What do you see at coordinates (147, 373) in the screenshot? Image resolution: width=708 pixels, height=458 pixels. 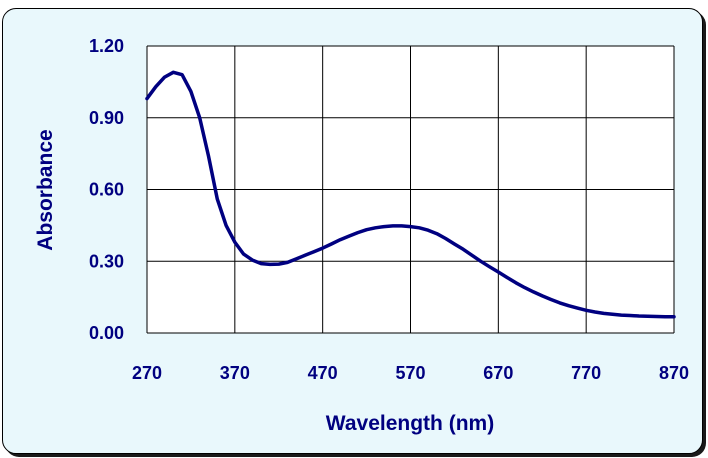 I see `x-tick-label-0: 270` at bounding box center [147, 373].